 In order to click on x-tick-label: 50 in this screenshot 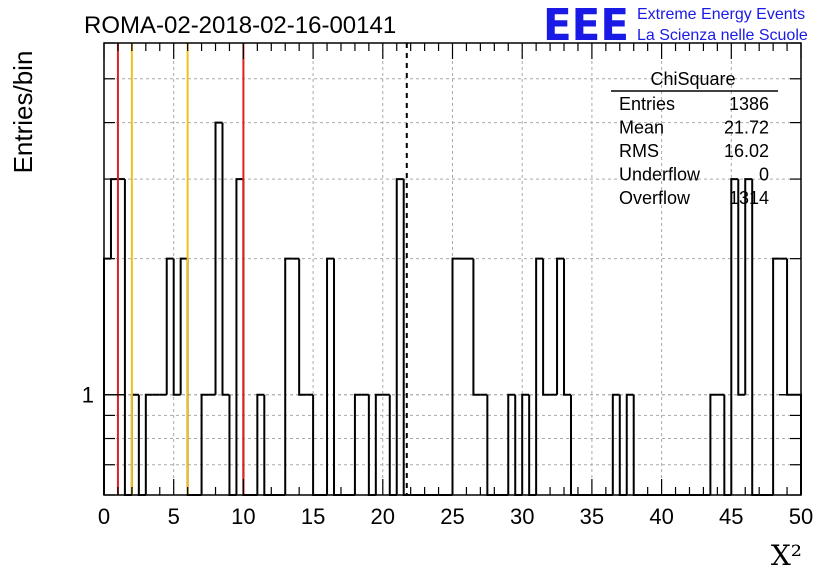, I will do `click(801, 516)`.